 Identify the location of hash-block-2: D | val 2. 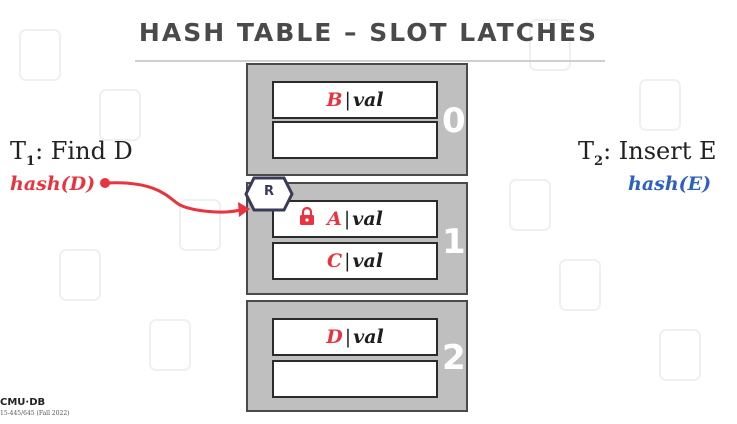
(357, 356).